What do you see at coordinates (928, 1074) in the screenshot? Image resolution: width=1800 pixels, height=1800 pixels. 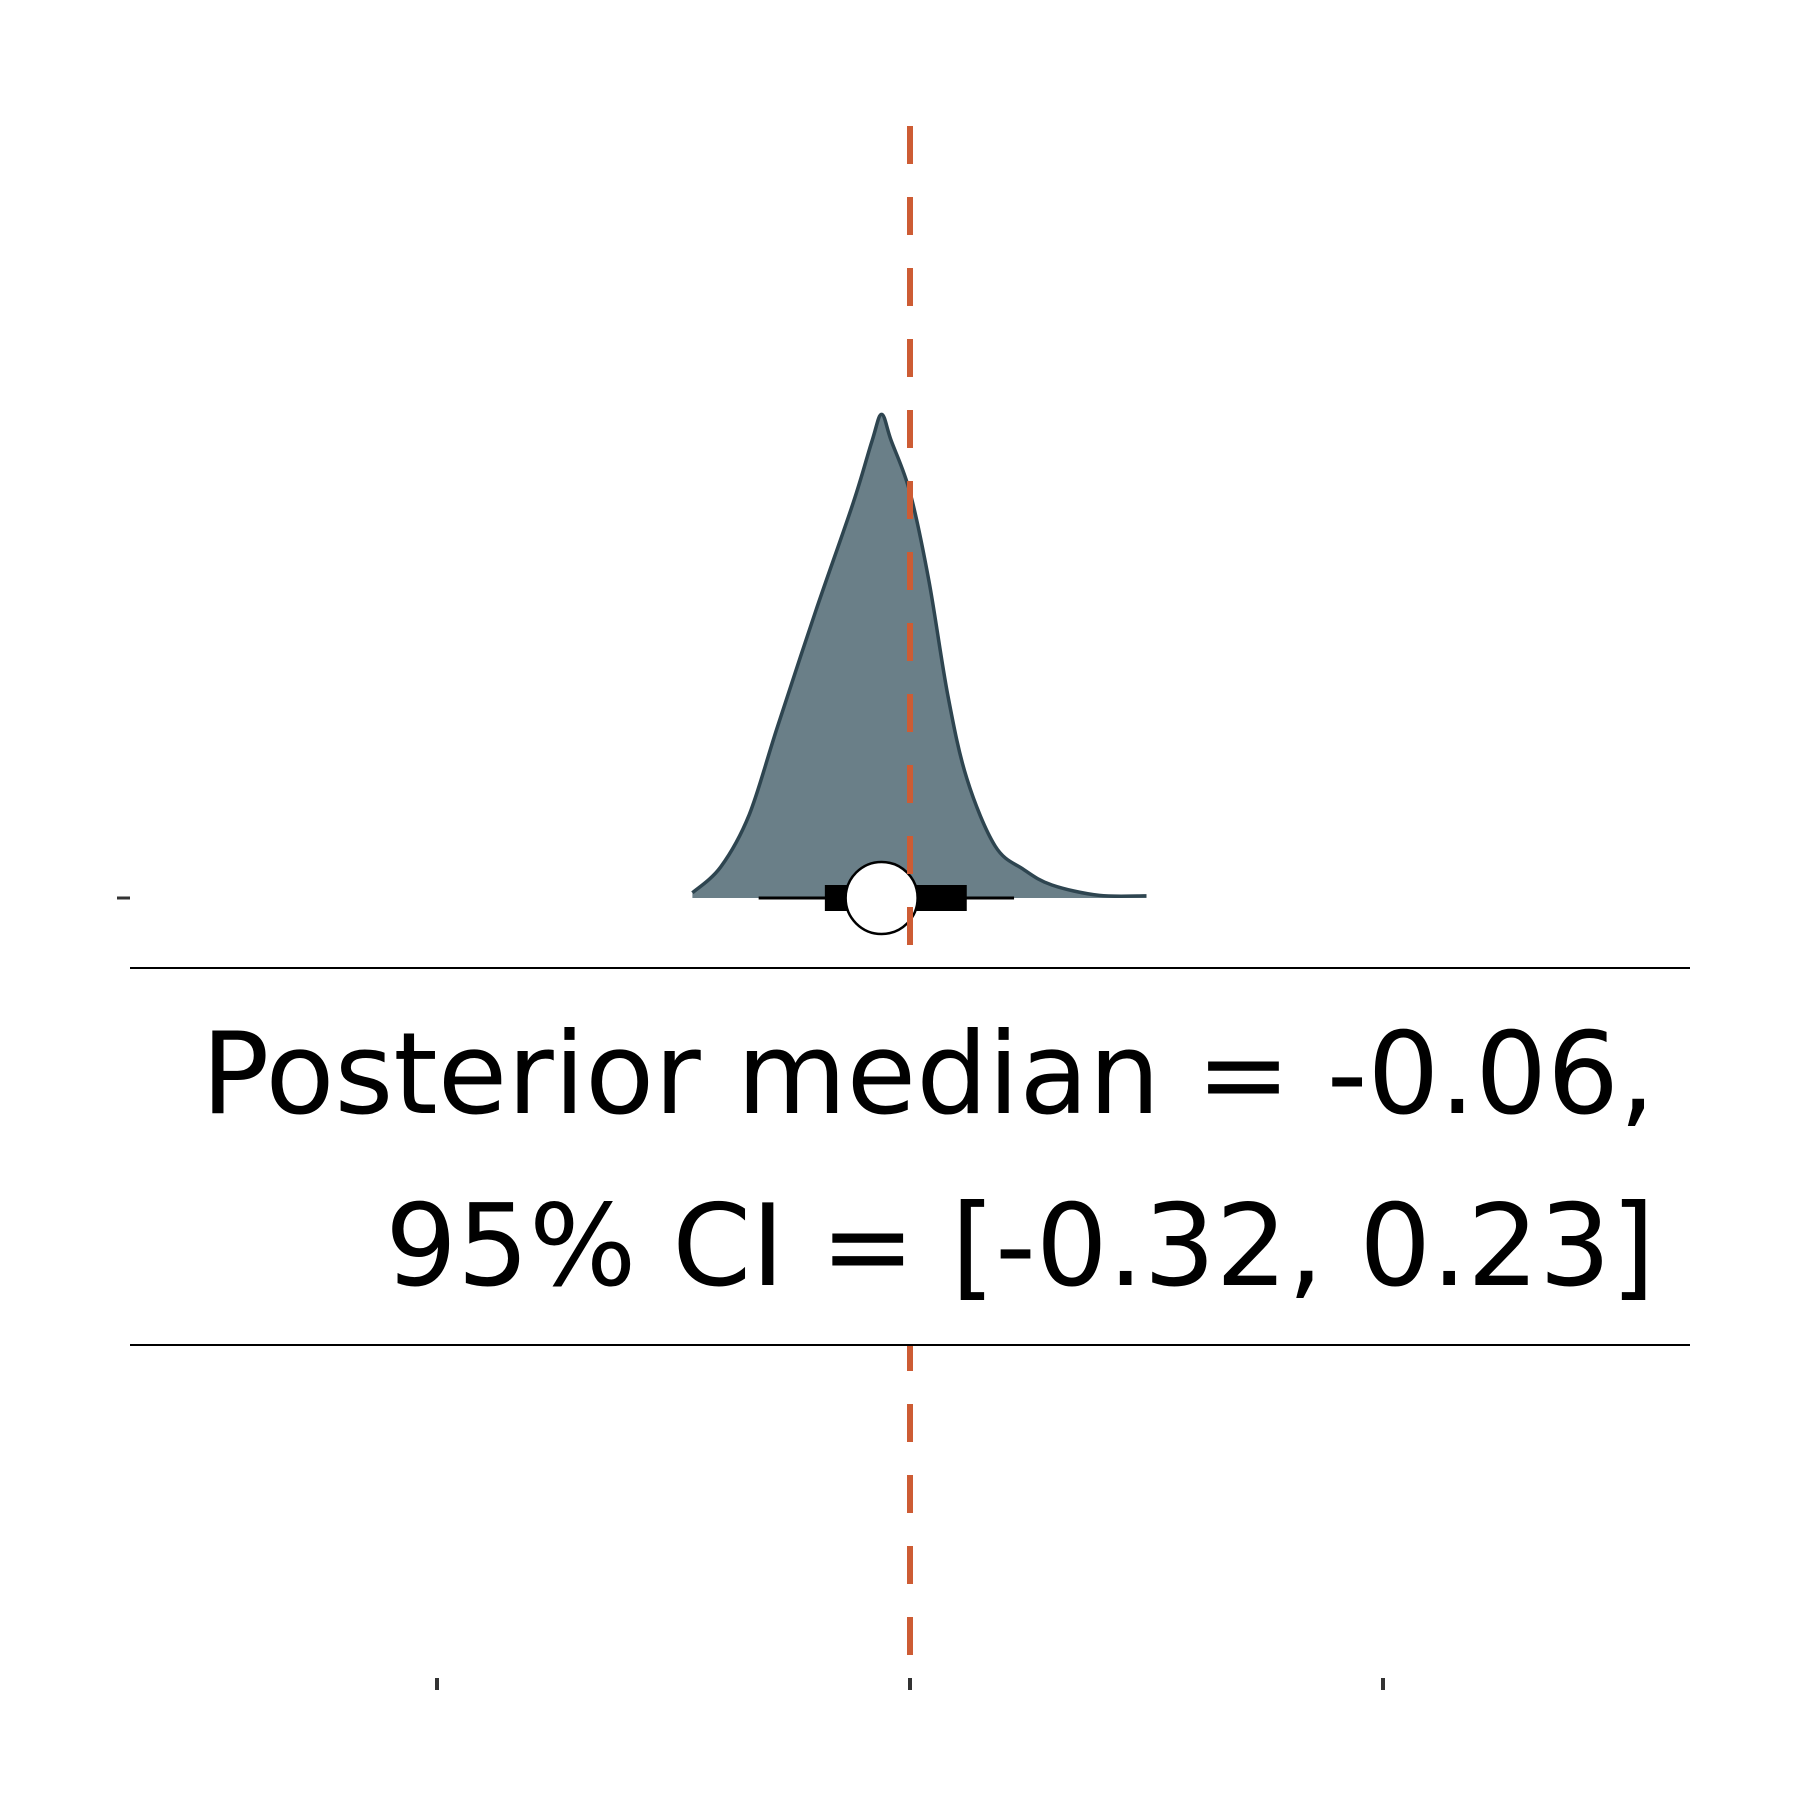 I see `annotation-line-1: Posterior median = -0.06,` at bounding box center [928, 1074].